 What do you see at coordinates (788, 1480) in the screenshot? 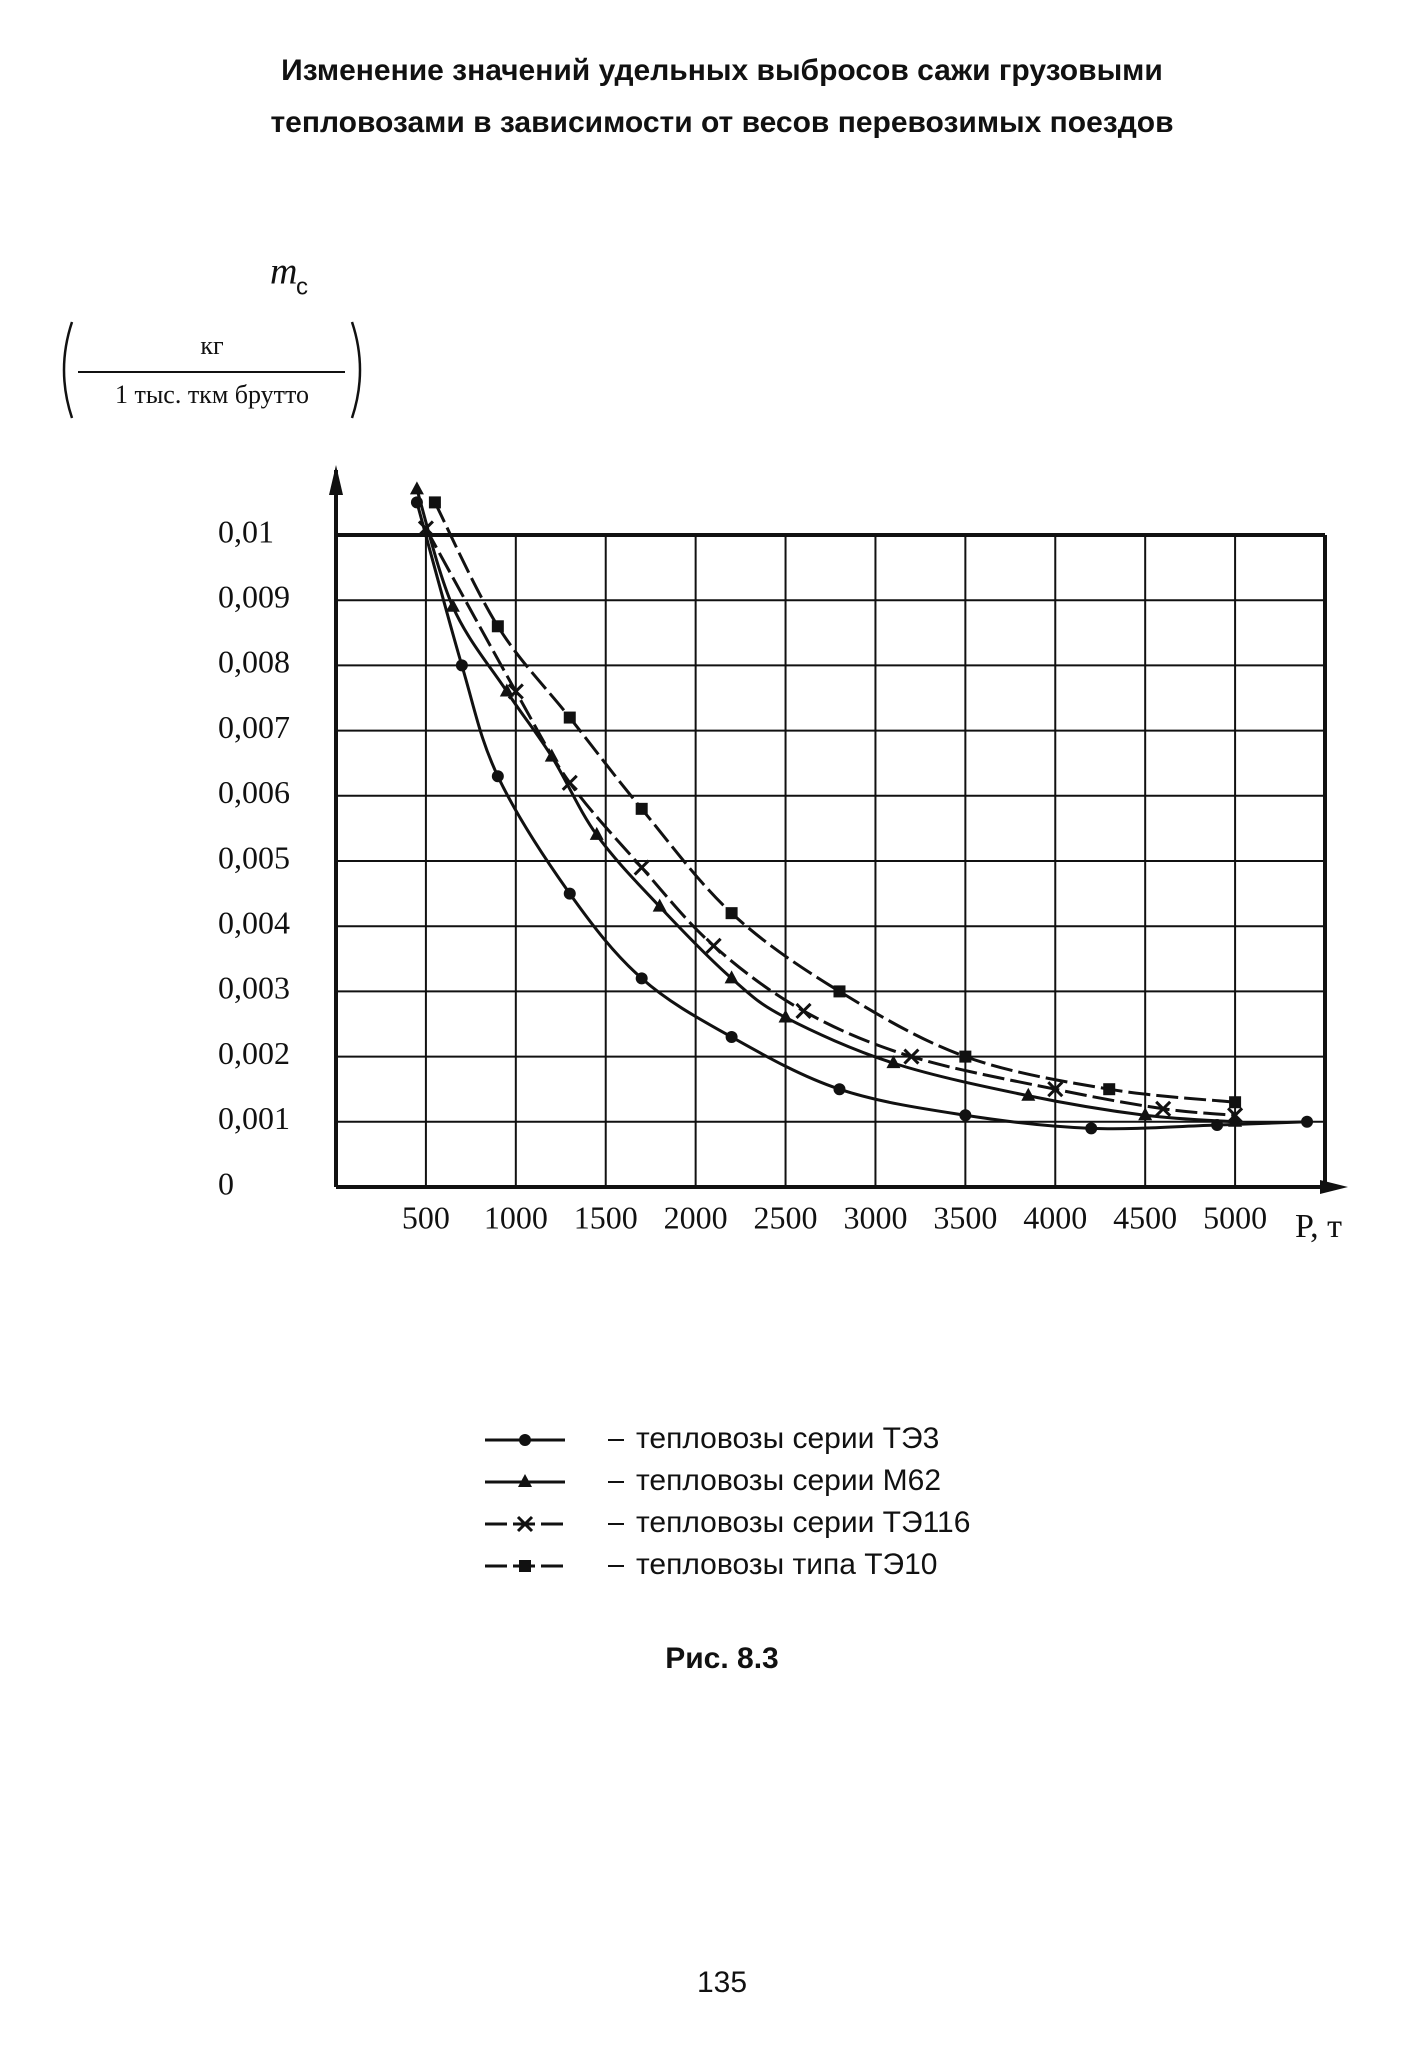
I see `legend-label: тепловозы серии М62` at bounding box center [788, 1480].